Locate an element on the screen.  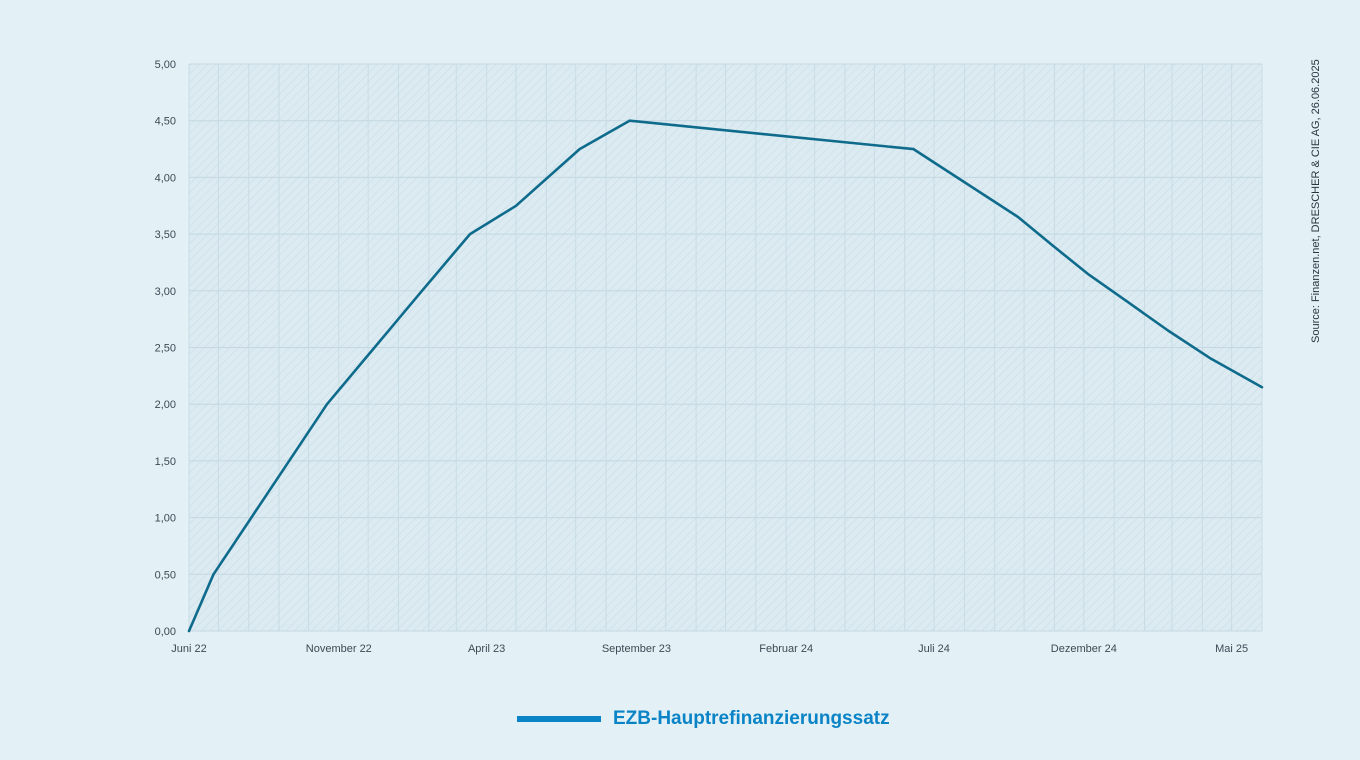
x-tick-label: September 23 is located at coordinates (636, 649).